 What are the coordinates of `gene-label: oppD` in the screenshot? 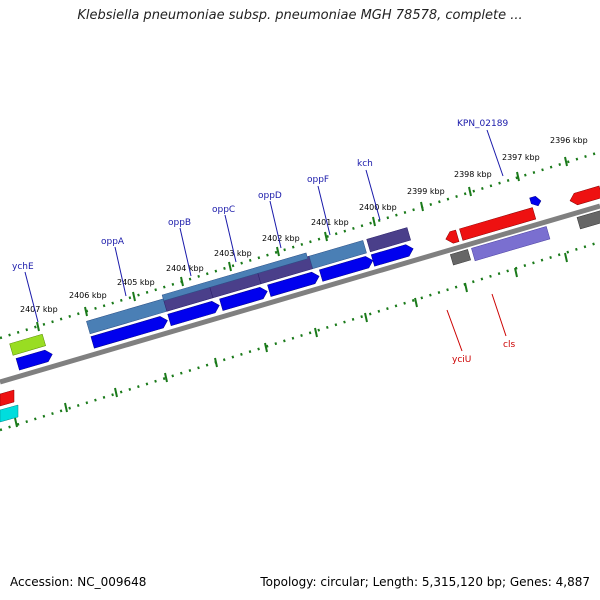 It's located at (270, 196).